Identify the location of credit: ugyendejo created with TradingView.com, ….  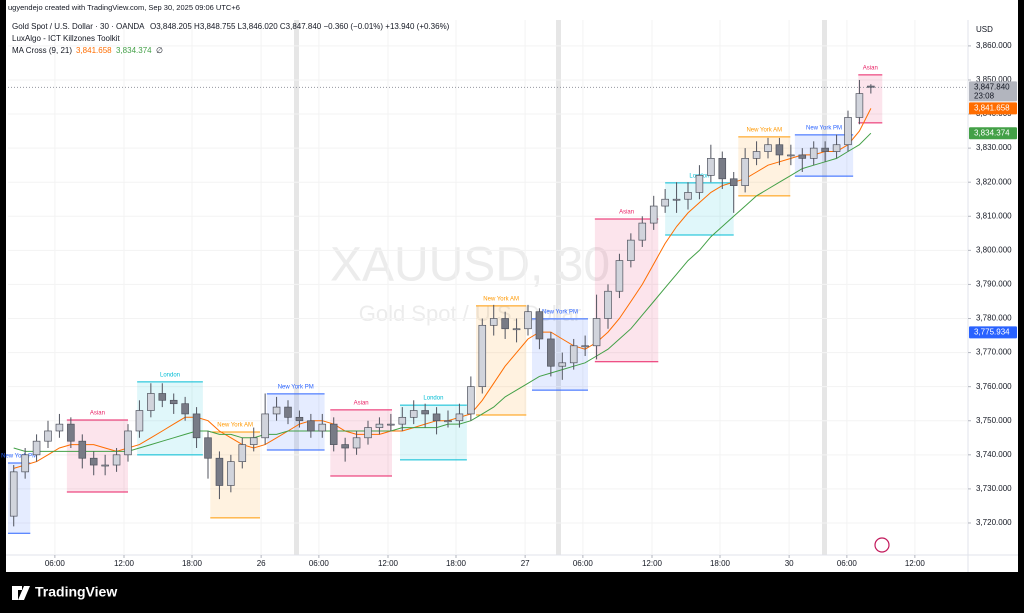
(124, 7).